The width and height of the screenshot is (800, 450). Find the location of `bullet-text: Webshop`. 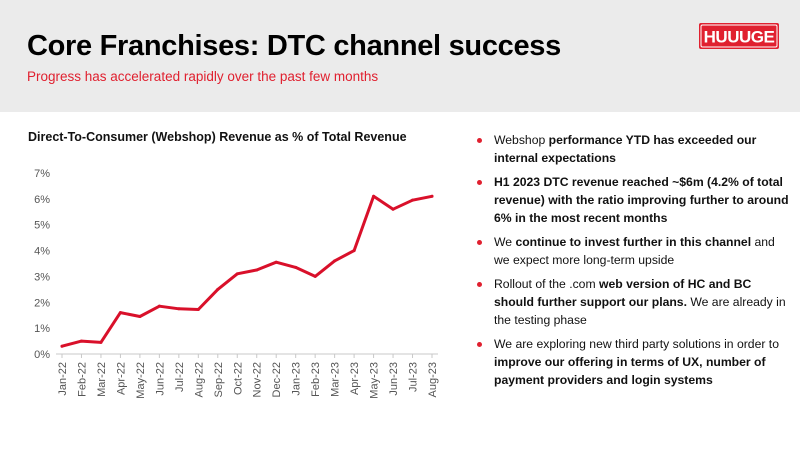

bullet-text: Webshop is located at coordinates (521, 140).